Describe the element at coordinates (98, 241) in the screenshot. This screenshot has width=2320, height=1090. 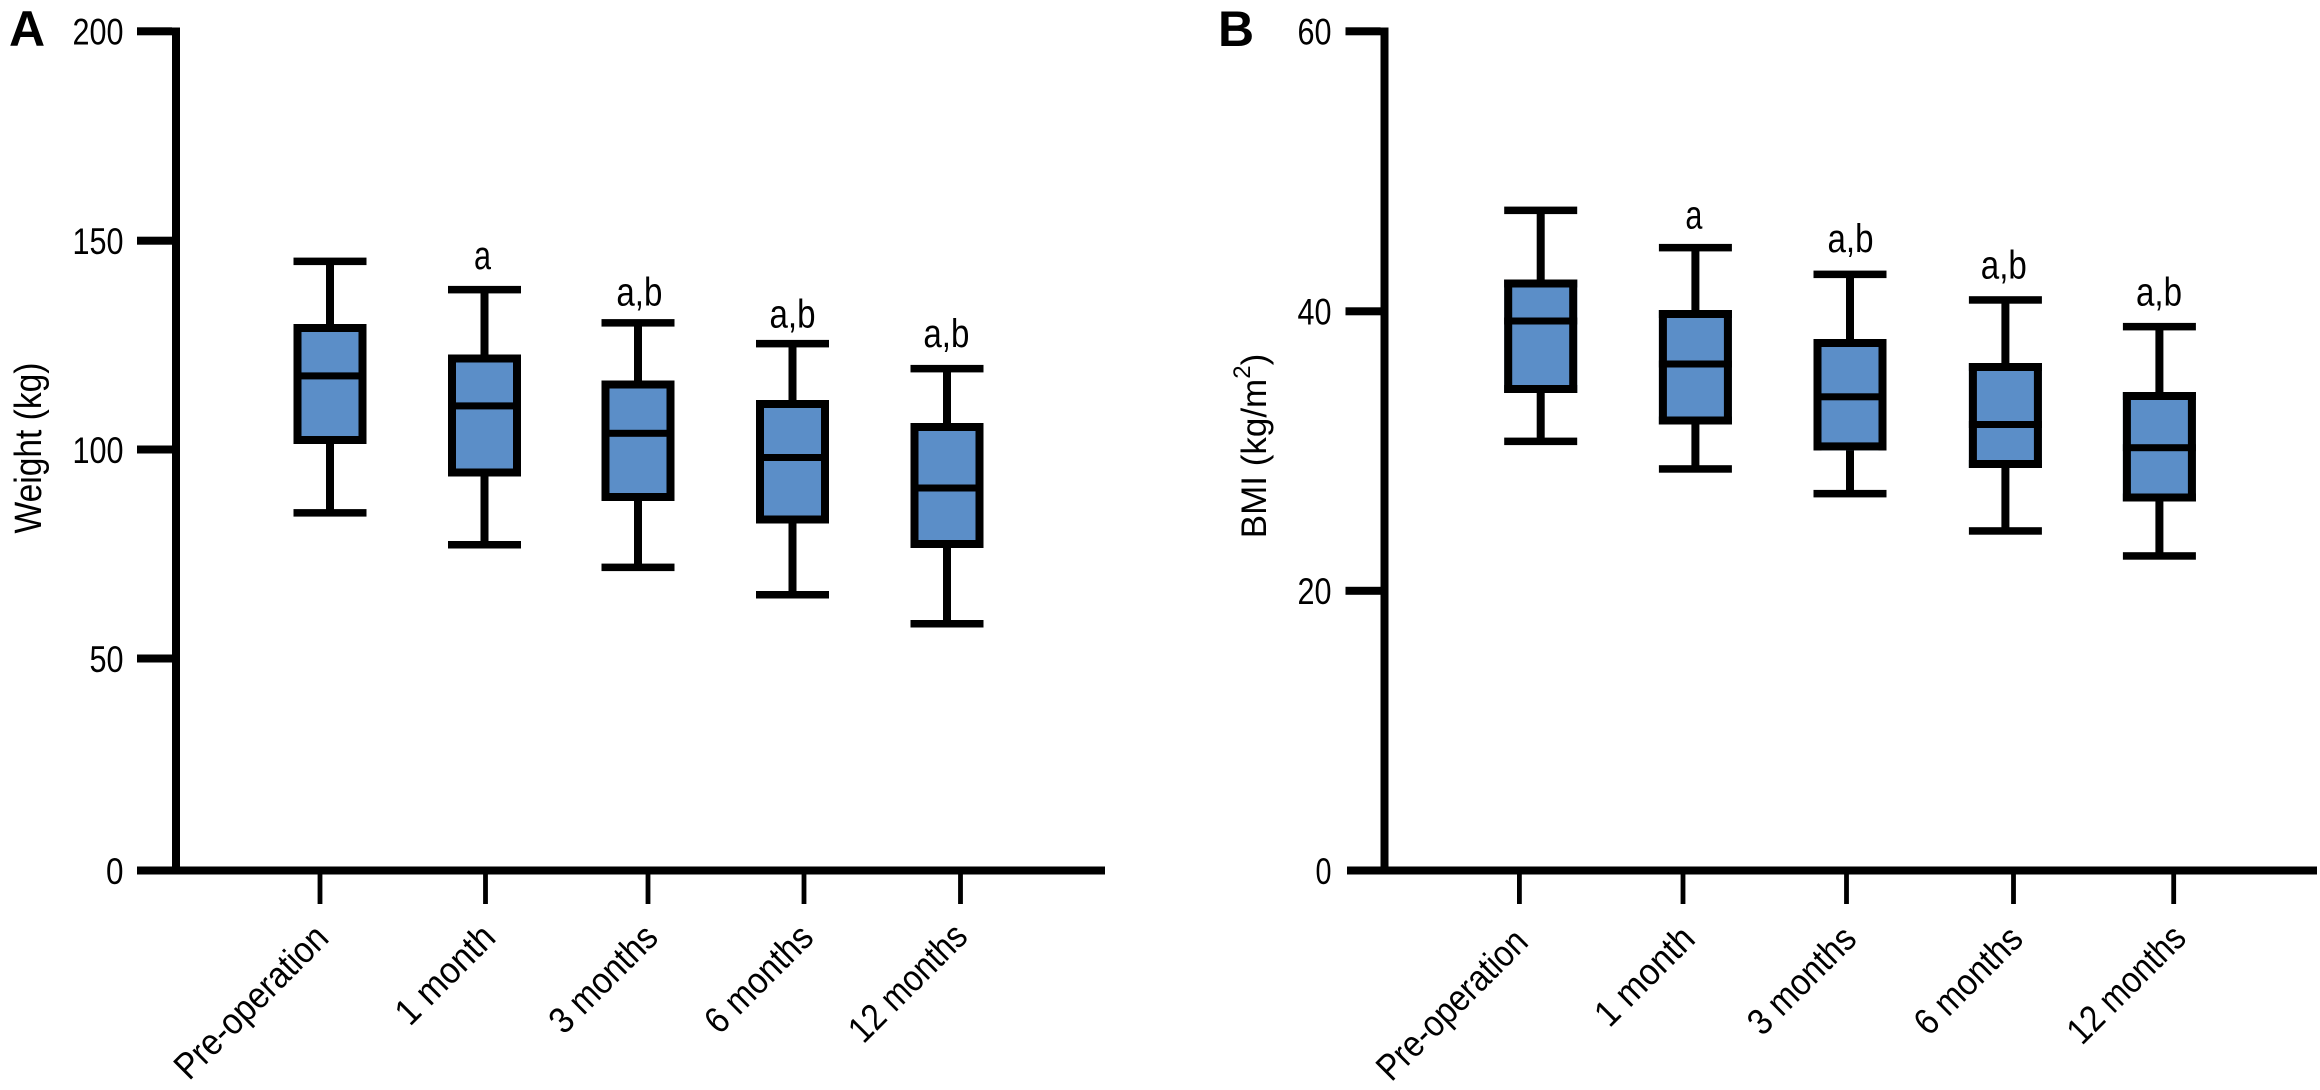
I see `svg-text: 150` at that location.